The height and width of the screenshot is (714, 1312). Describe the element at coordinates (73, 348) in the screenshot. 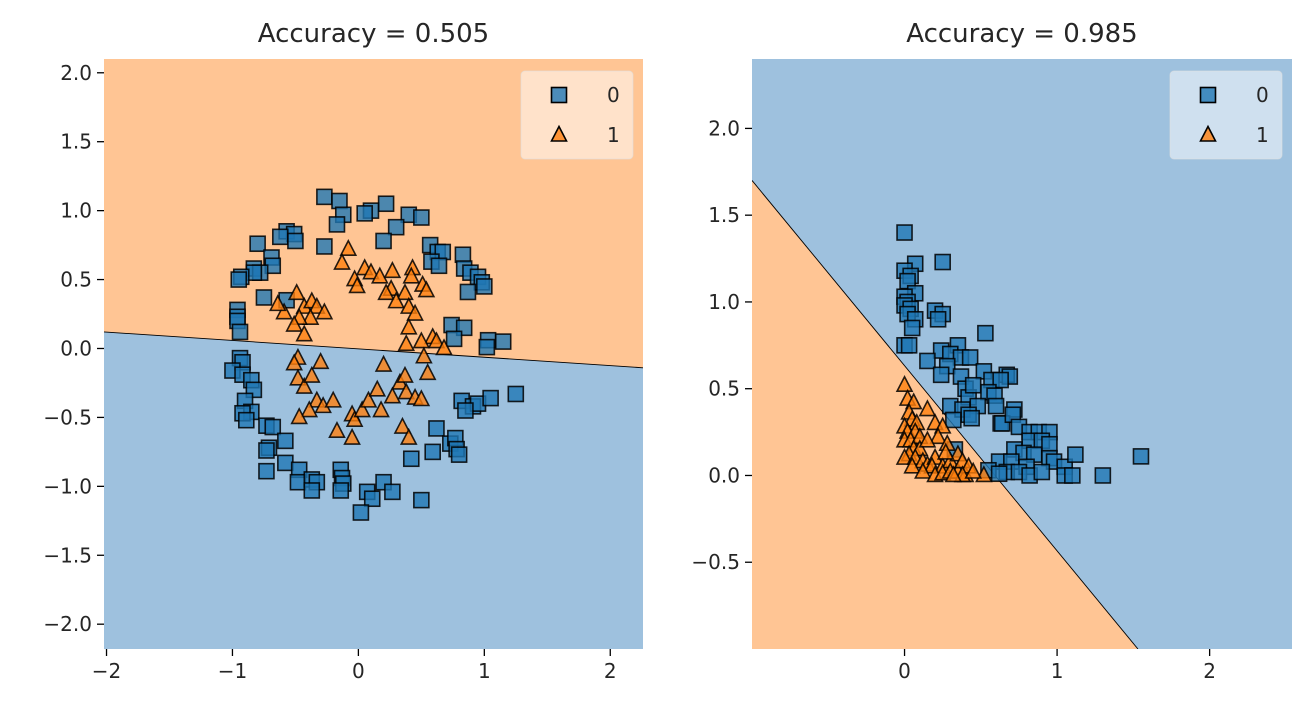

I see `y-axis: 2.0 1.5 1.0 0.5 0.0 −0.5 −1.0 −1.5 −2.0` at that location.